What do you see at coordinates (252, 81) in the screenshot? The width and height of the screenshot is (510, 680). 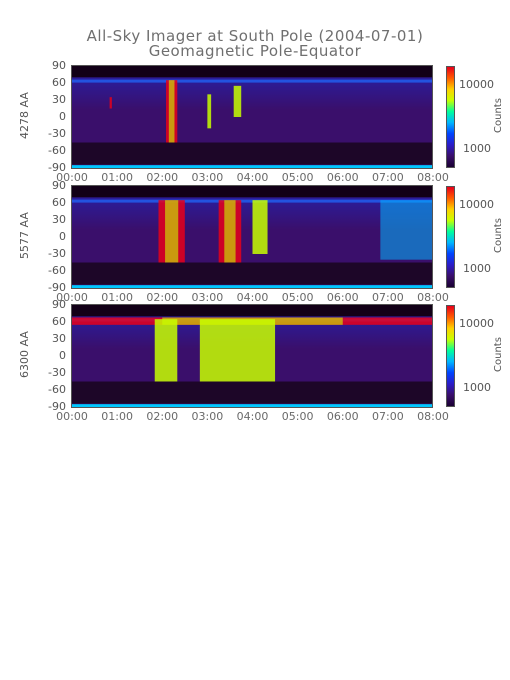 I see `pole-edge-line` at bounding box center [252, 81].